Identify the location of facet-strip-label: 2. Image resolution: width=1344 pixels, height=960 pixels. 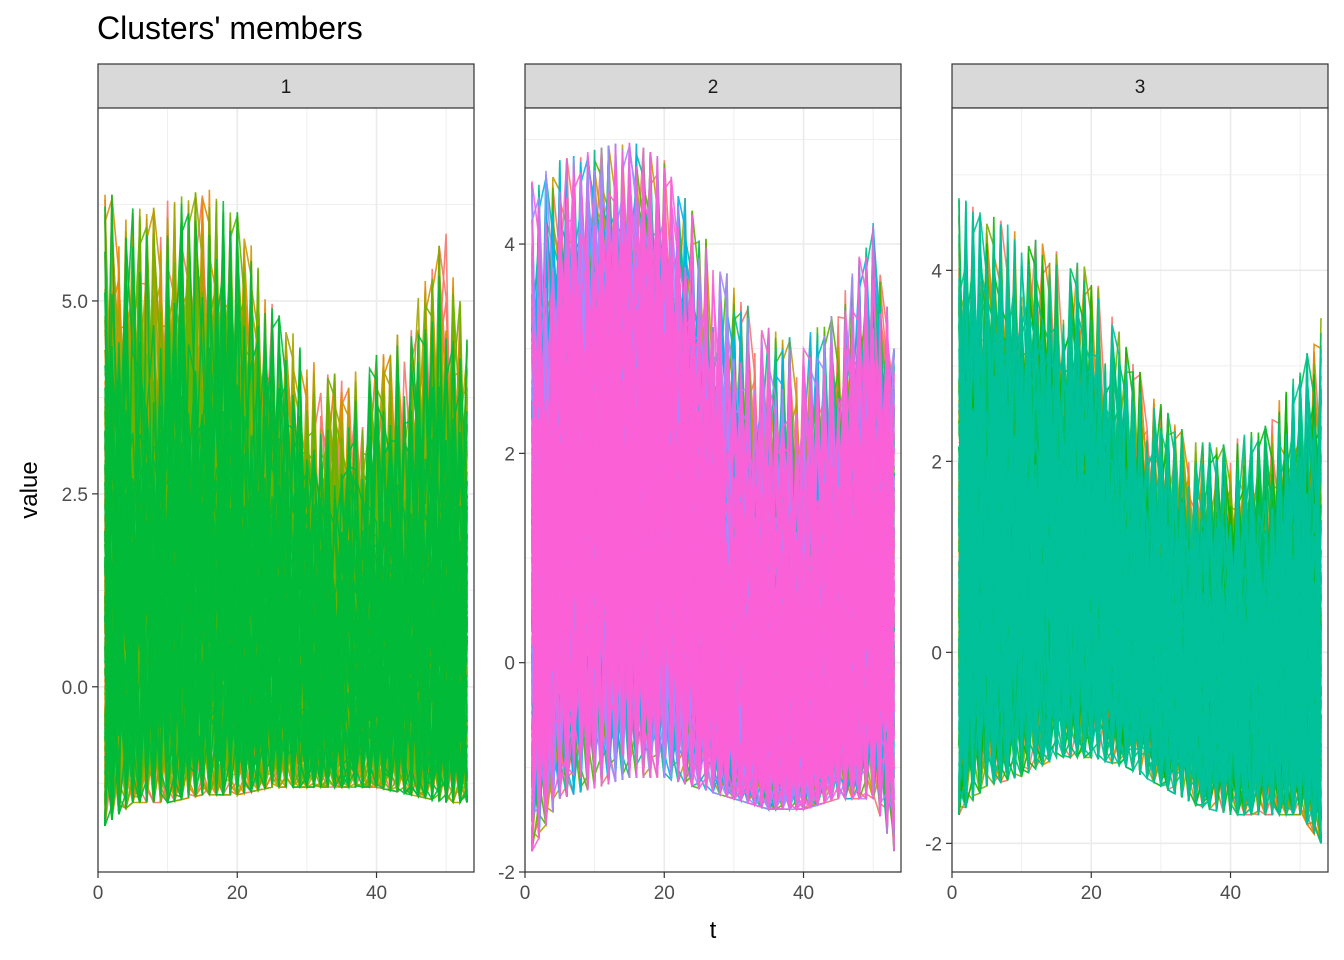
(713, 87).